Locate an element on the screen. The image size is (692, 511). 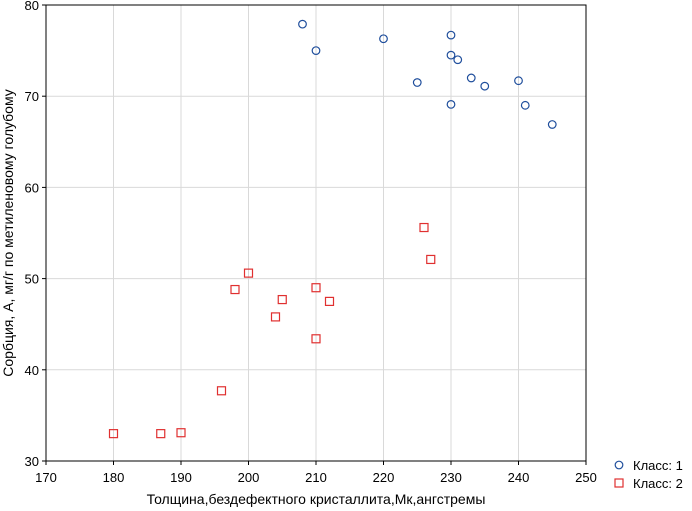
y-tick-label: 50 is located at coordinates (32, 279).